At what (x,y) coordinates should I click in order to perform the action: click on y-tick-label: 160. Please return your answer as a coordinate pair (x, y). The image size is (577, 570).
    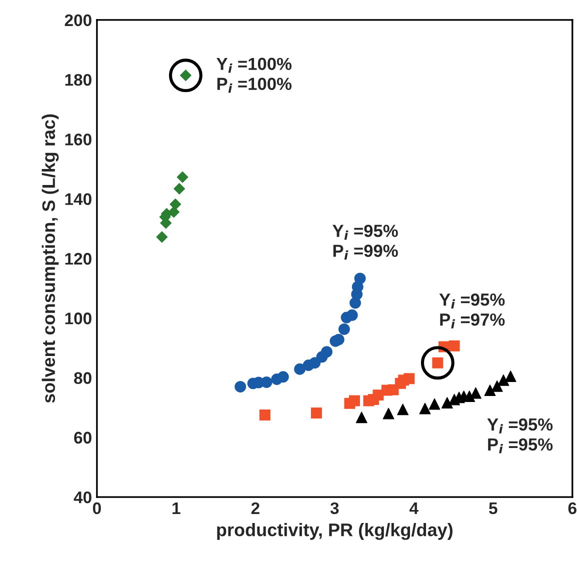
    Looking at the image, I should click on (78, 140).